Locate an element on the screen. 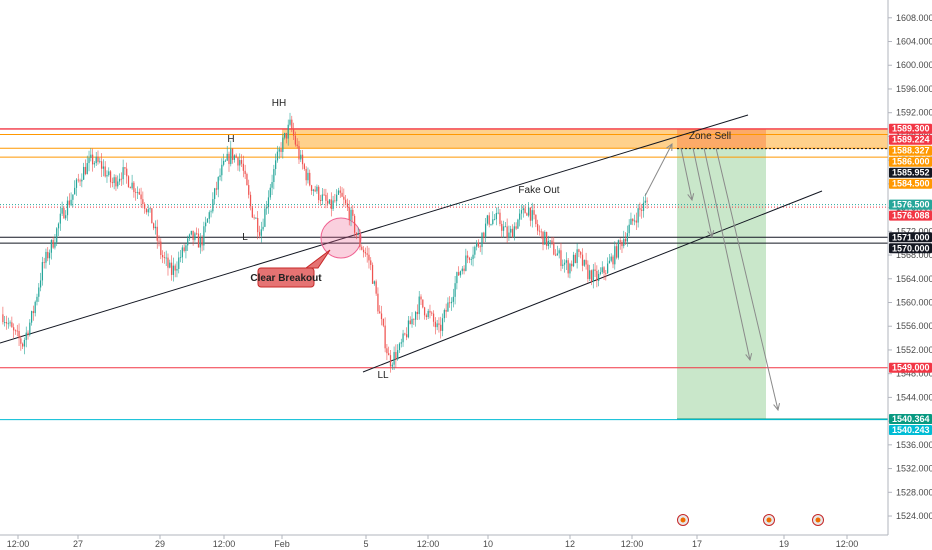 The width and height of the screenshot is (932, 550). price-tick-label: 1560.000 is located at coordinates (914, 302).